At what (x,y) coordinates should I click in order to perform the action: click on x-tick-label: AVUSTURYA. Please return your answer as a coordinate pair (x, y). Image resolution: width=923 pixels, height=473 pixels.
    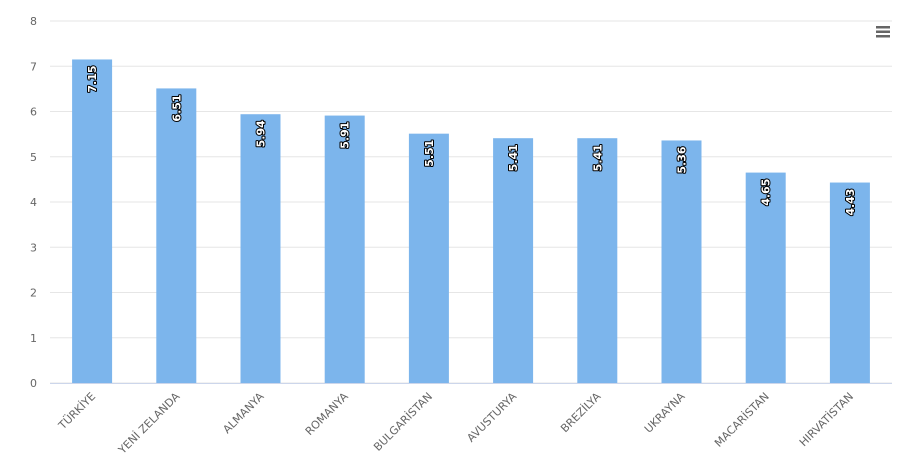
    Looking at the image, I should click on (491, 417).